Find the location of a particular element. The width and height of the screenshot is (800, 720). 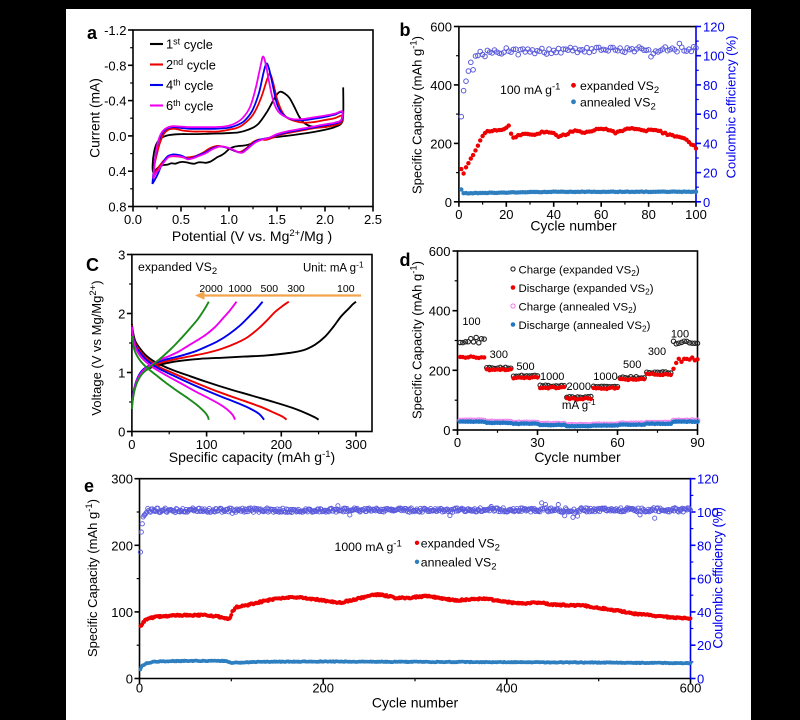

svg-text: Unit: mA g-1 is located at coordinates (333, 267).